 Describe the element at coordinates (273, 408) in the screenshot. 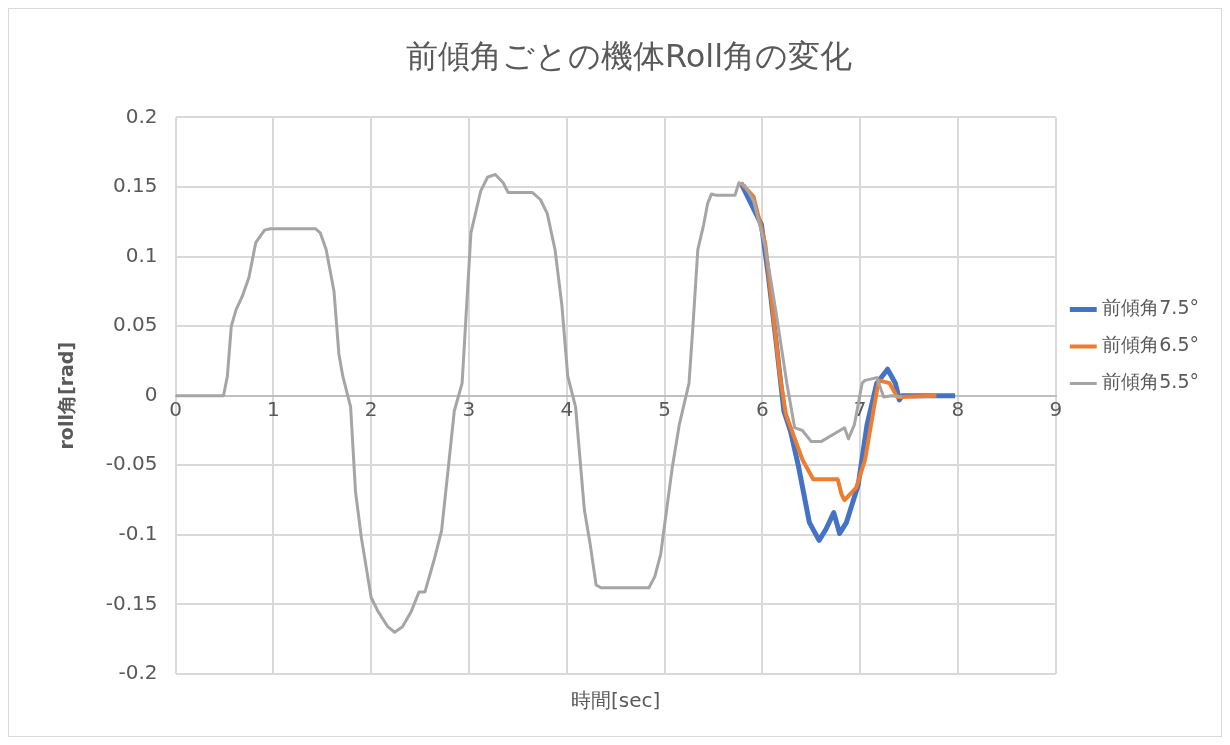

I see `x-tick-label: 1` at that location.